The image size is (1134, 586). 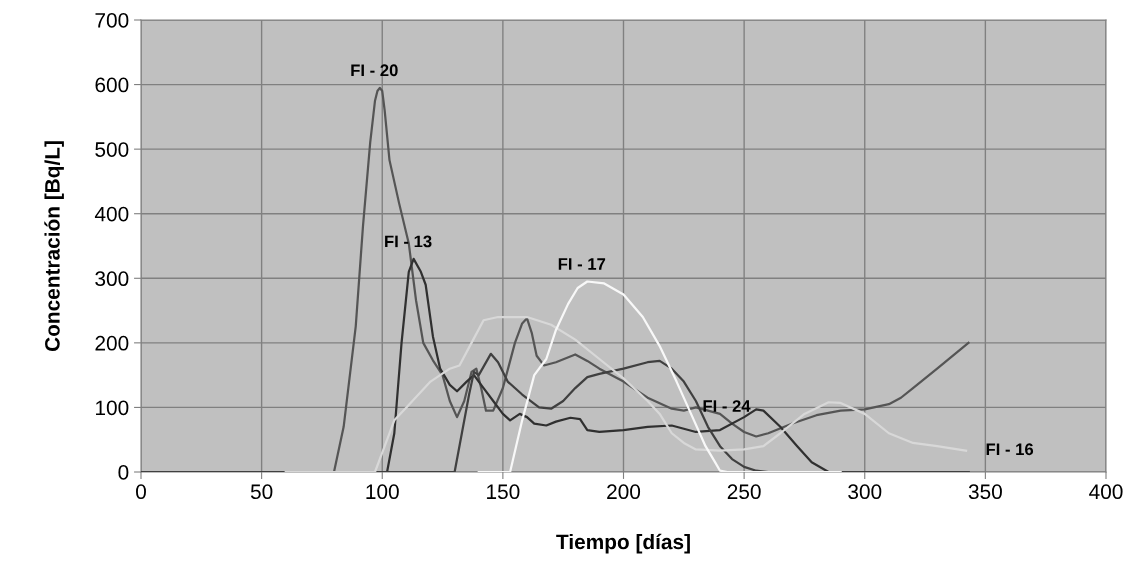 What do you see at coordinates (112, 20) in the screenshot?
I see `y-tick-label: 700` at bounding box center [112, 20].